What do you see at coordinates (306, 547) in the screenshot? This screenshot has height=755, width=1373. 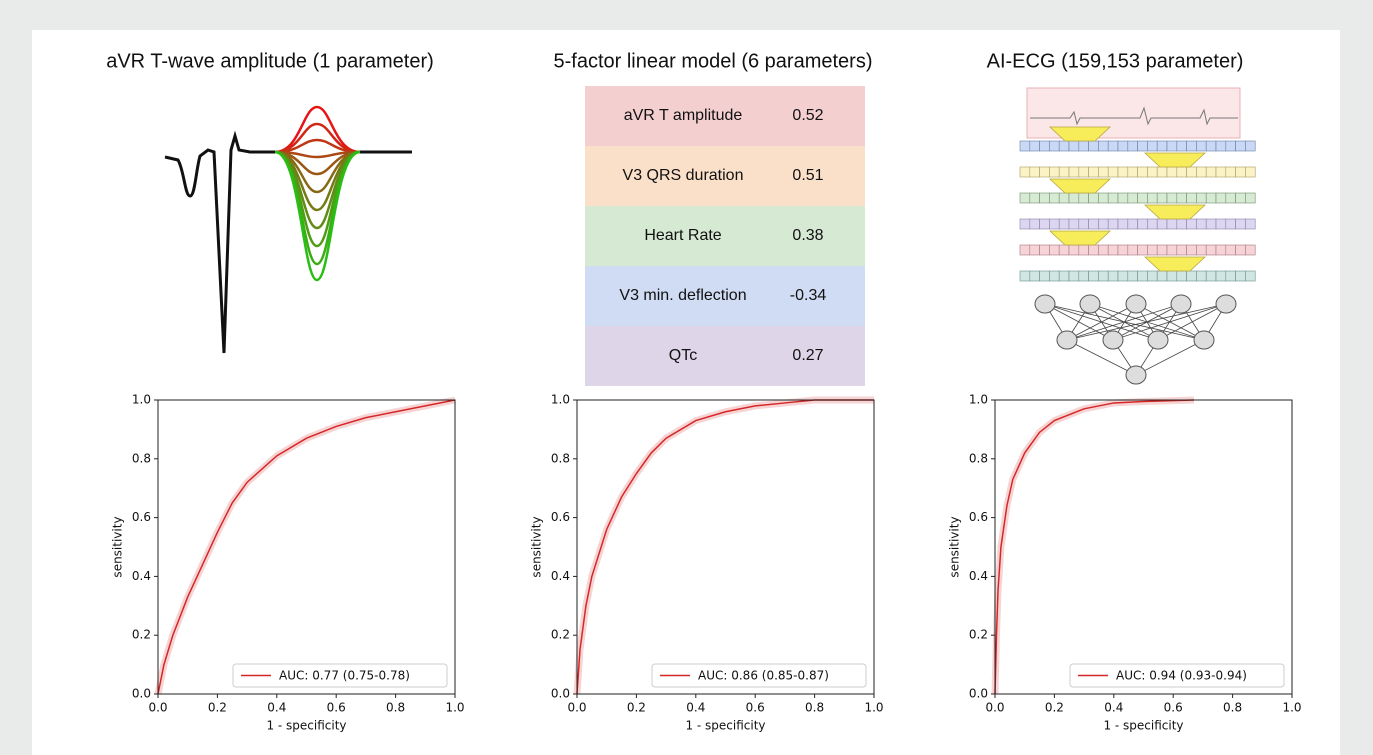 I see `roc-curve` at bounding box center [306, 547].